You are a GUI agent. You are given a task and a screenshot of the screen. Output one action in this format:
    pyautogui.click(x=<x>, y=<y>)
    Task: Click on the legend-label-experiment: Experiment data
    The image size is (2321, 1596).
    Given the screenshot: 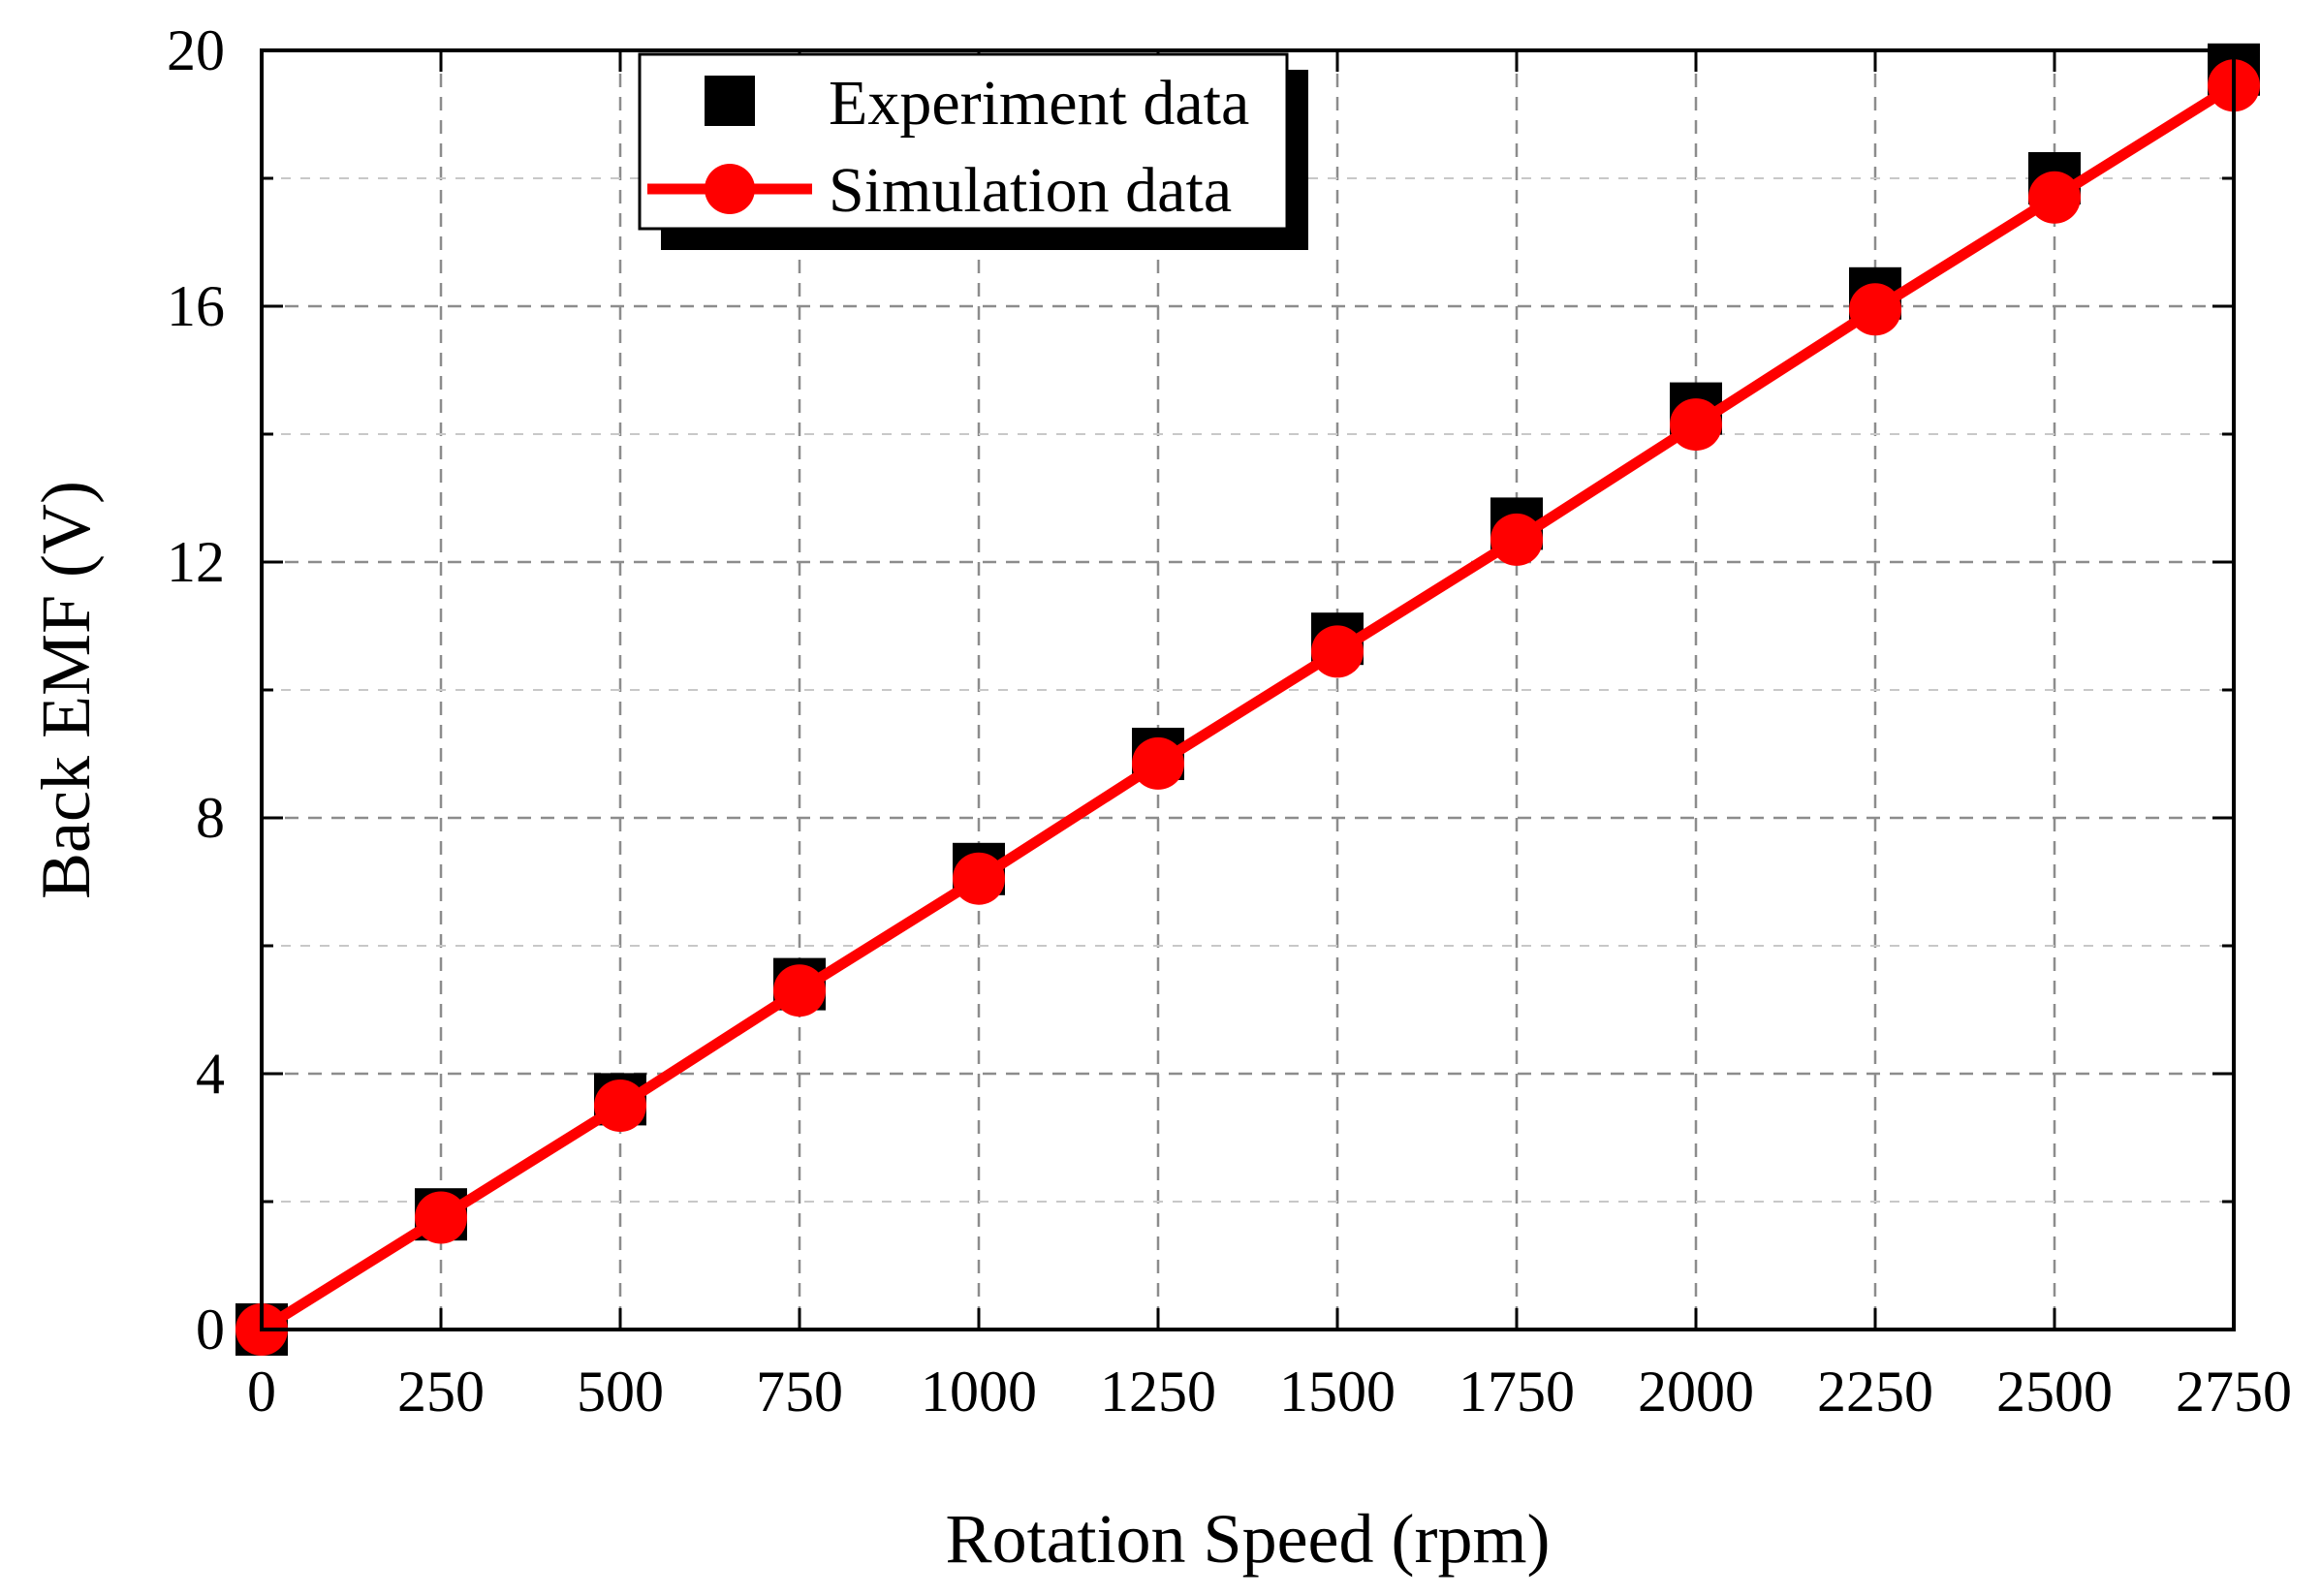 What is the action you would take?
    pyautogui.click(x=1039, y=103)
    